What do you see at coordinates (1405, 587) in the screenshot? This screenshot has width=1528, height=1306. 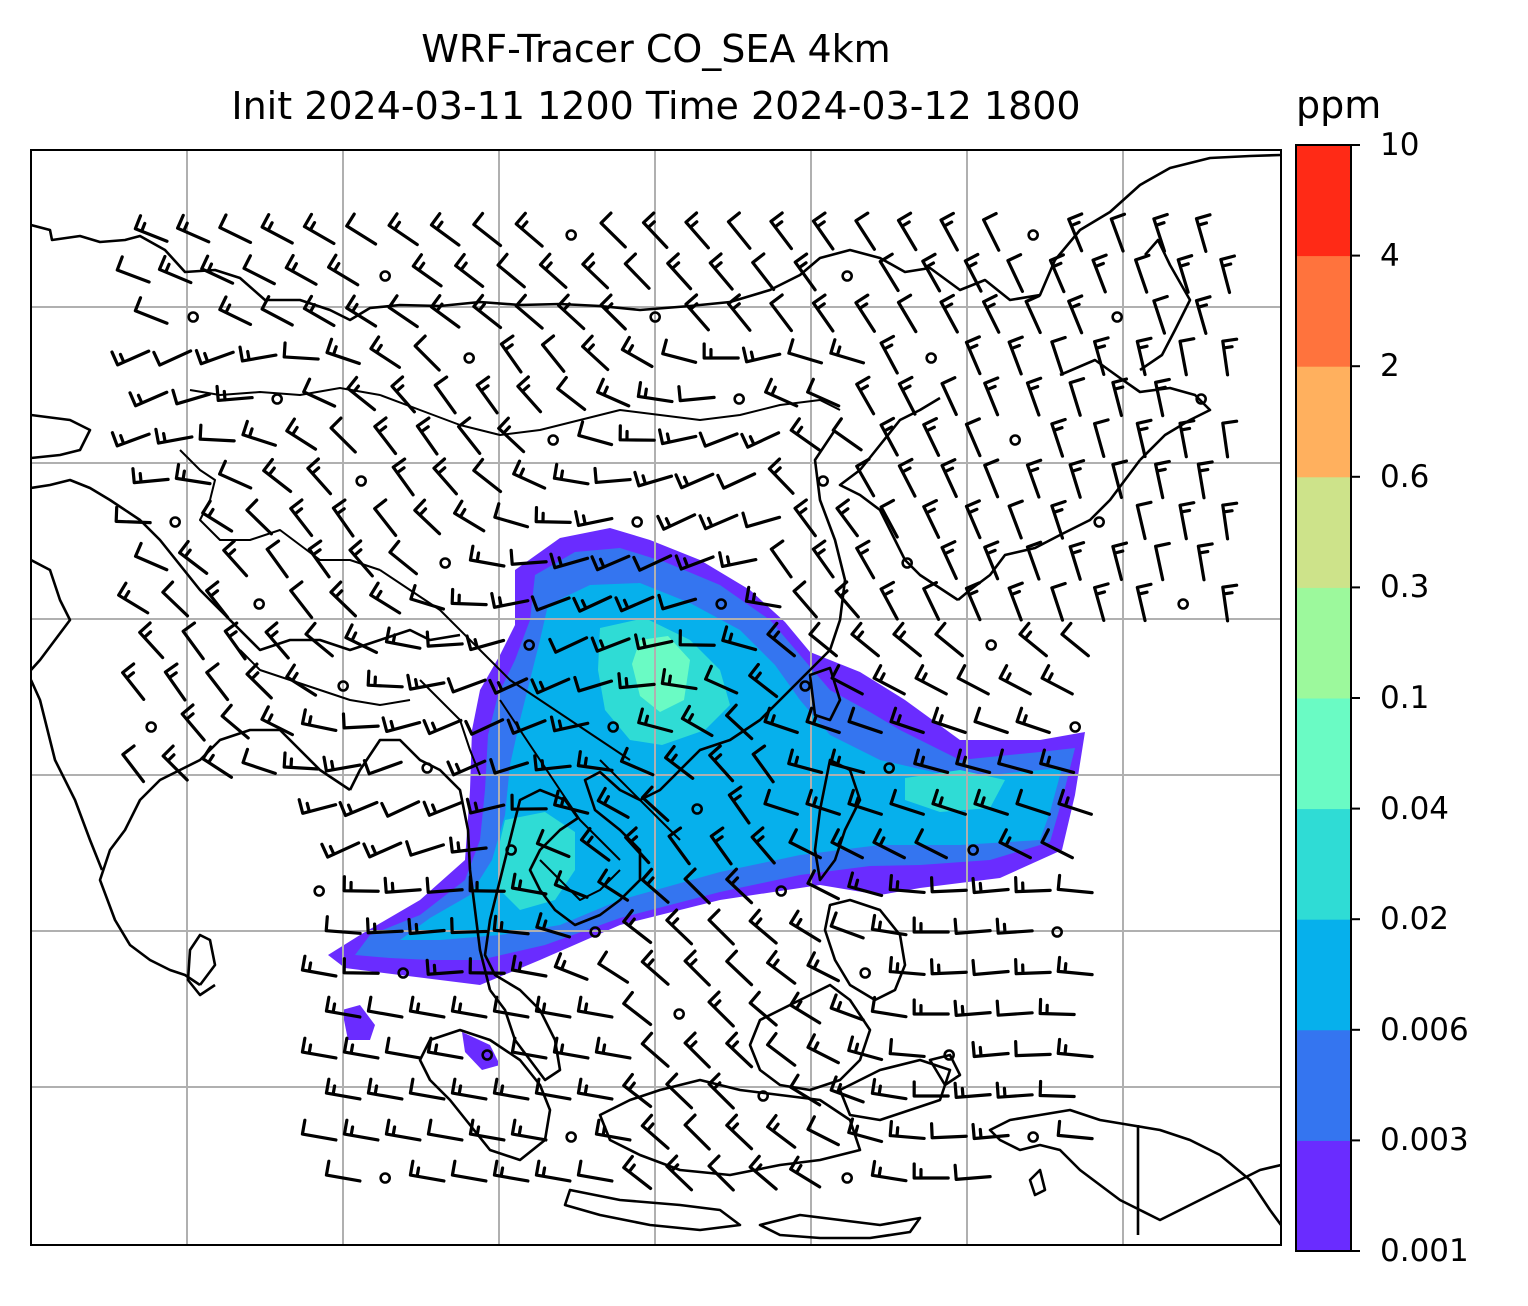 I see `colorbar-tick-label: 0.3` at bounding box center [1405, 587].